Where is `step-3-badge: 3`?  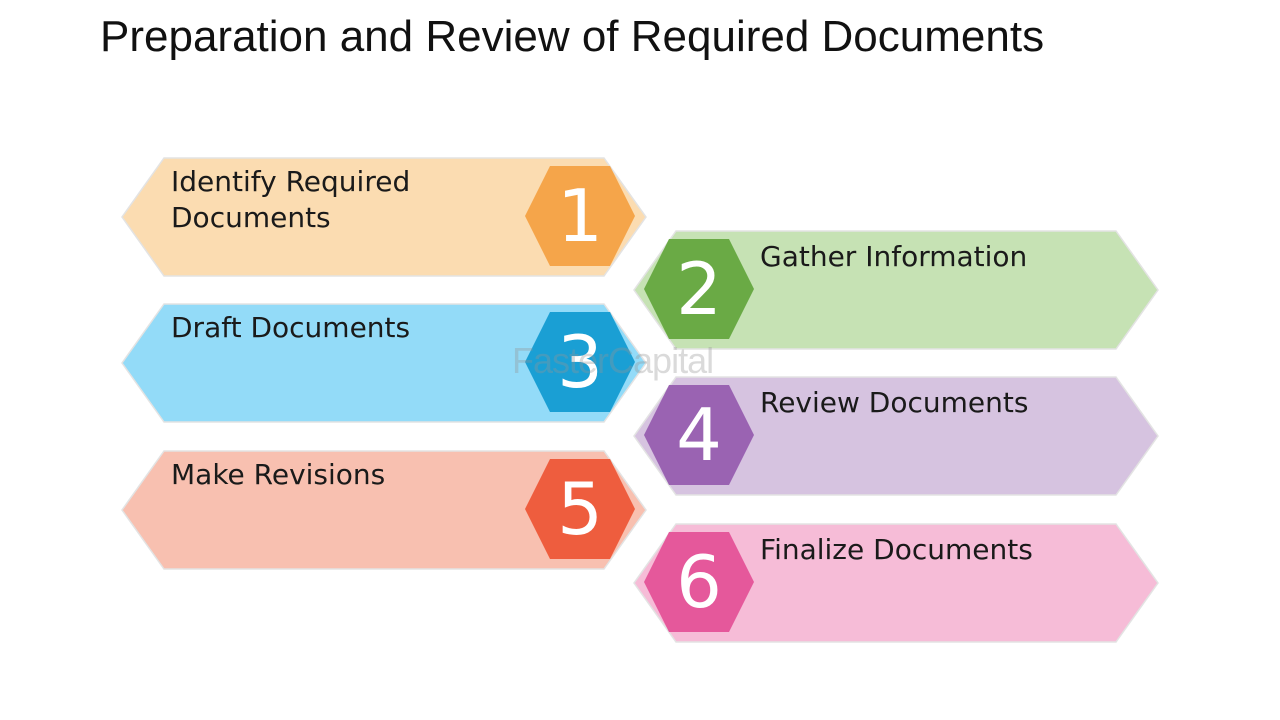
step-3-badge: 3 is located at coordinates (580, 362).